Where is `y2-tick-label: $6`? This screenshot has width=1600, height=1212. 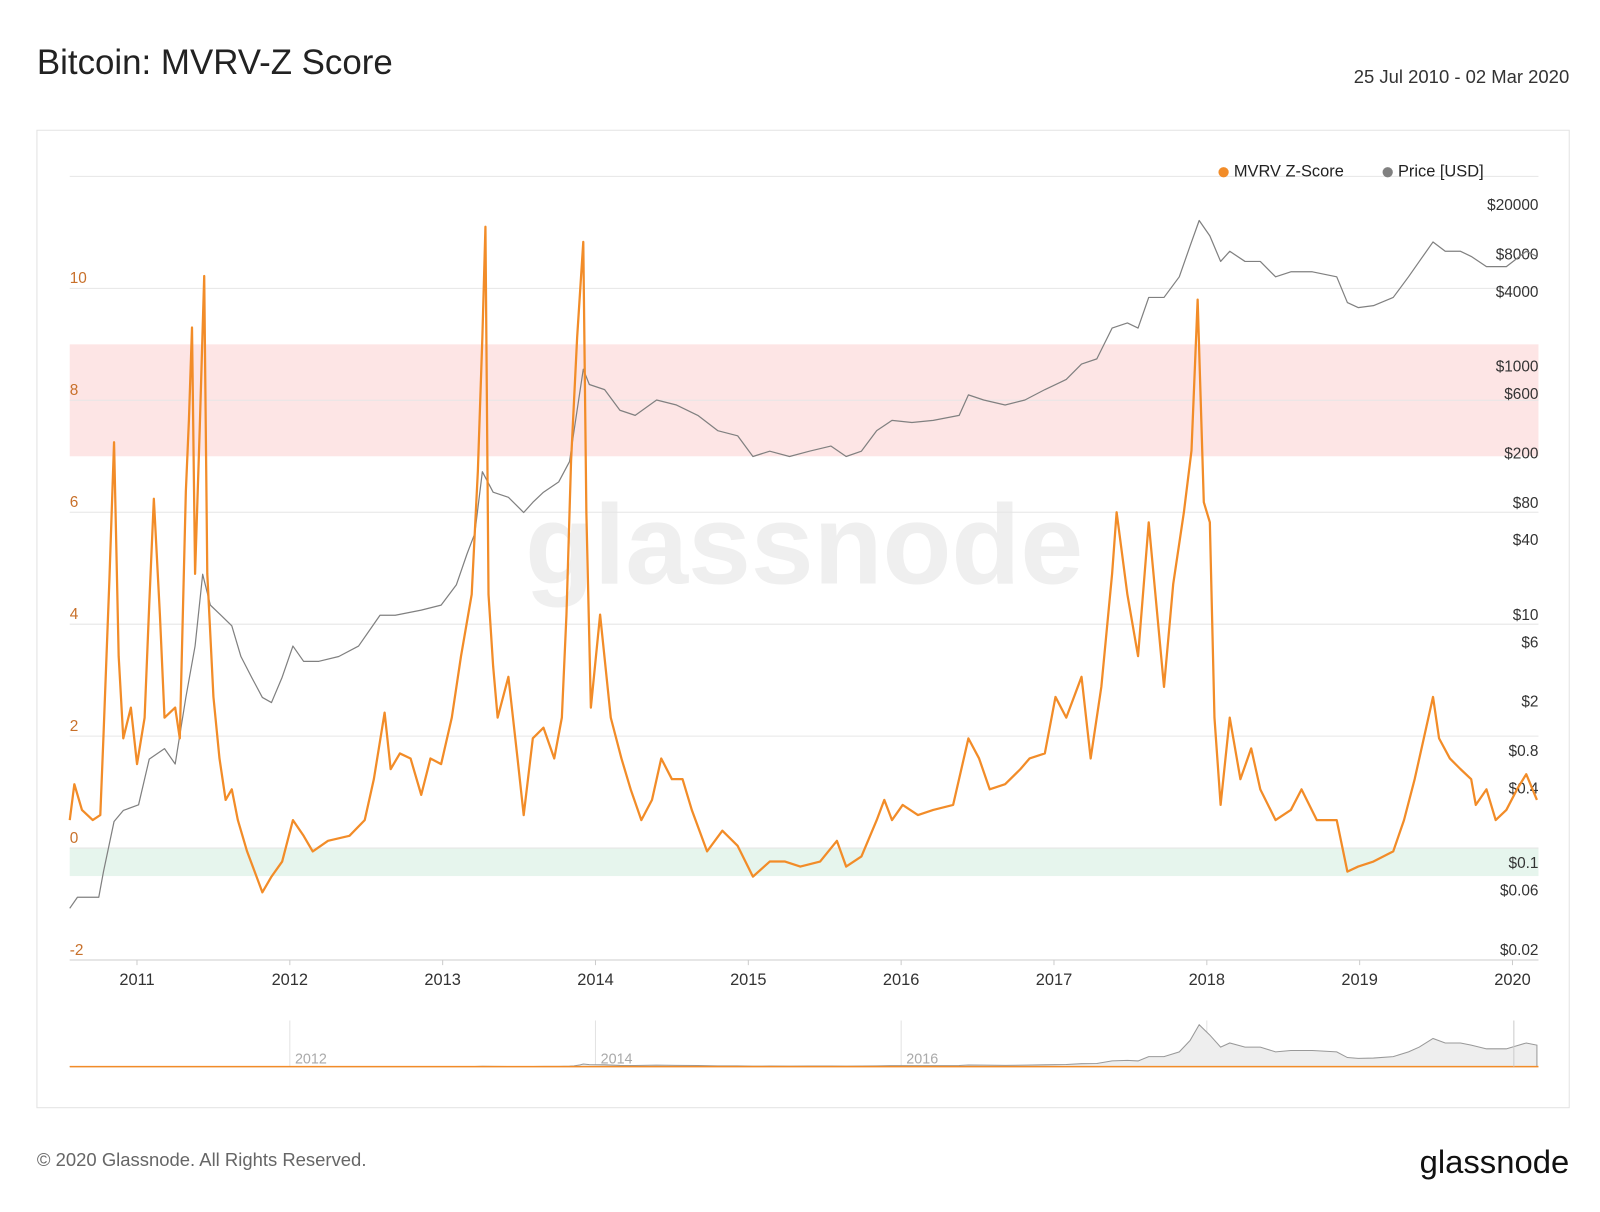 y2-tick-label: $6 is located at coordinates (1529, 642).